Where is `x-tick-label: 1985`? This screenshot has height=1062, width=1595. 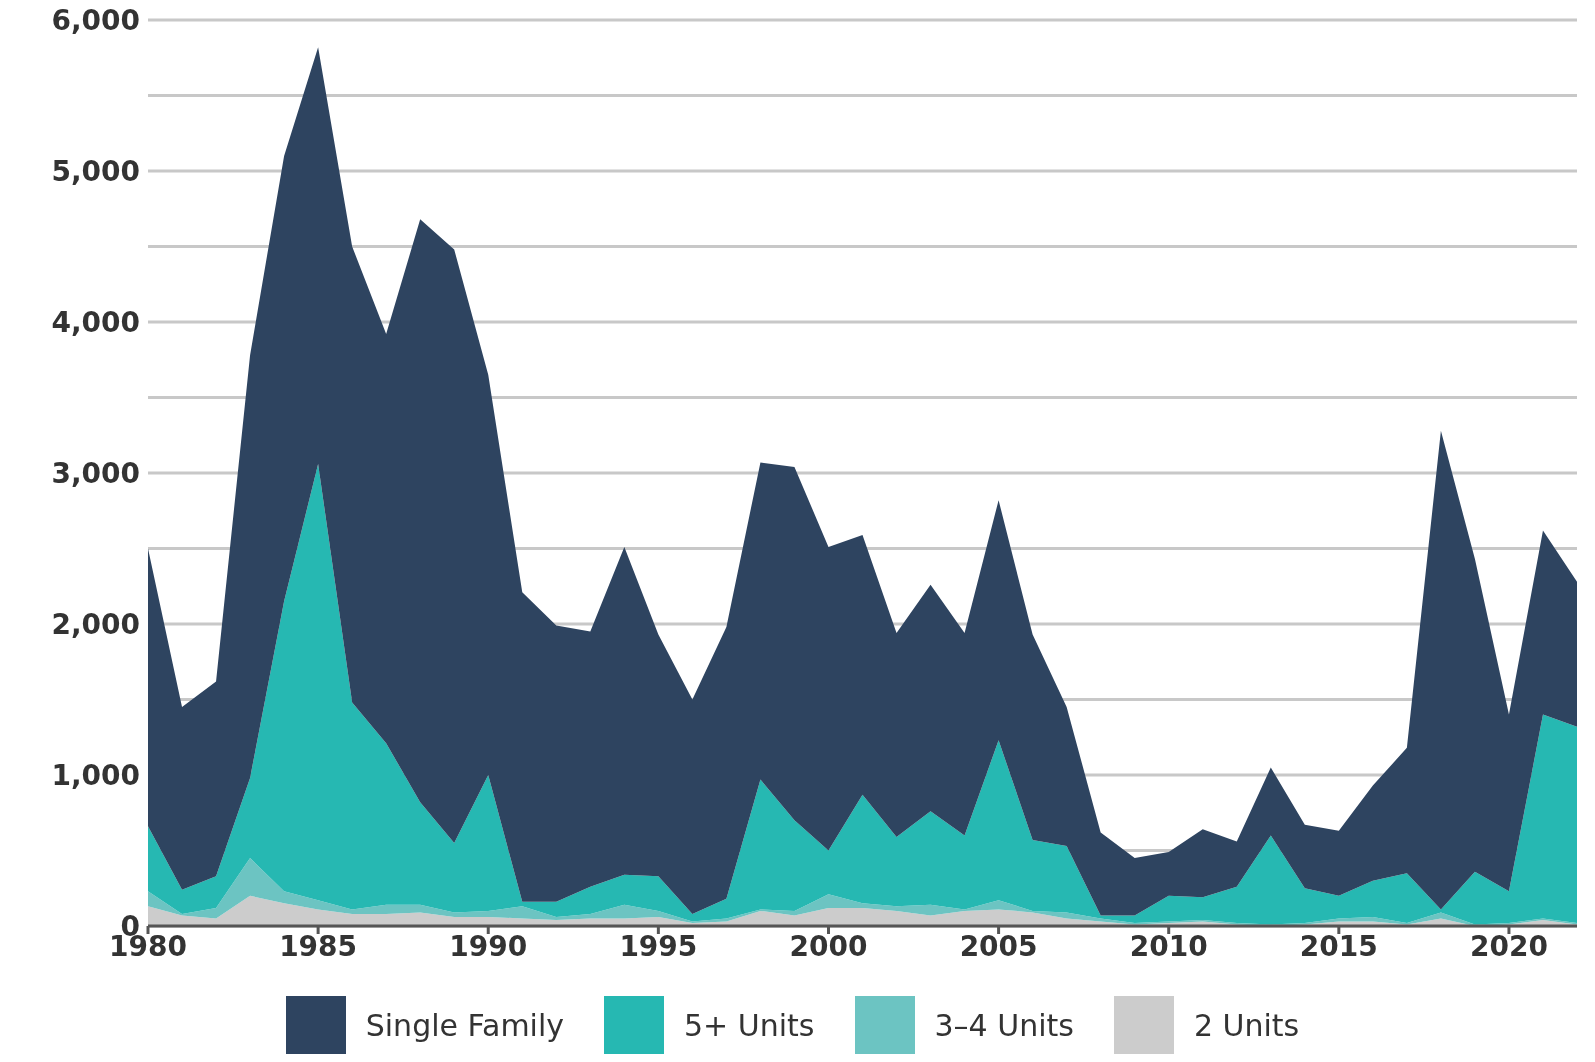
x-tick-label: 1985 is located at coordinates (318, 946).